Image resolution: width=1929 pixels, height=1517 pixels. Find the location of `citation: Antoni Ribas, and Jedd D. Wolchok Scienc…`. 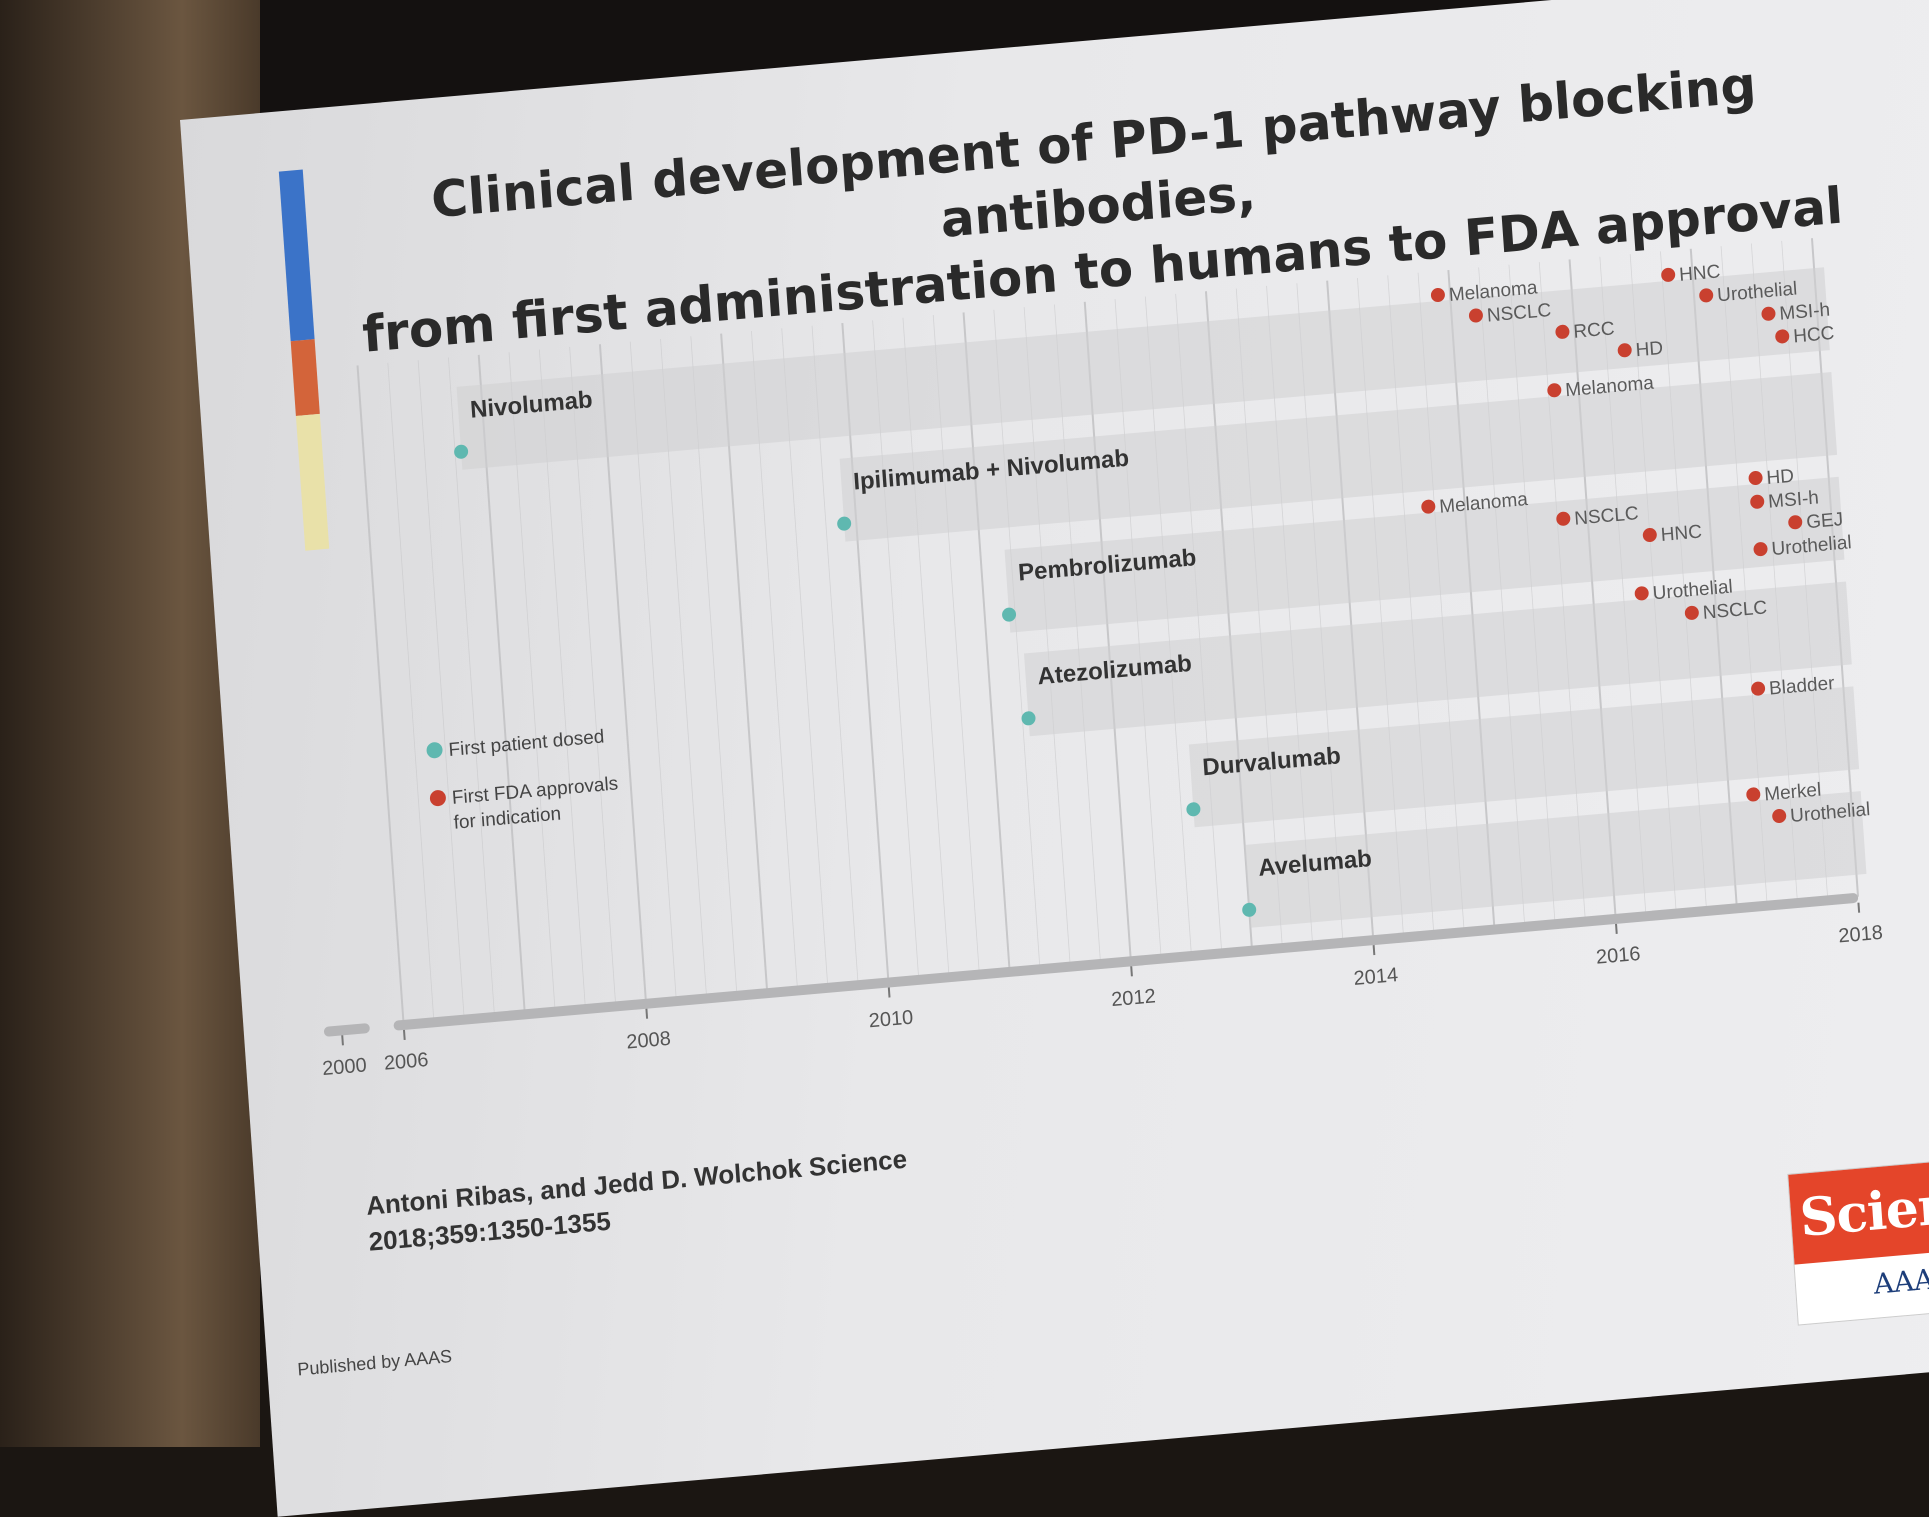

citation: Antoni Ribas, and Jedd D. Wolchok Scienc… is located at coordinates (638, 1200).